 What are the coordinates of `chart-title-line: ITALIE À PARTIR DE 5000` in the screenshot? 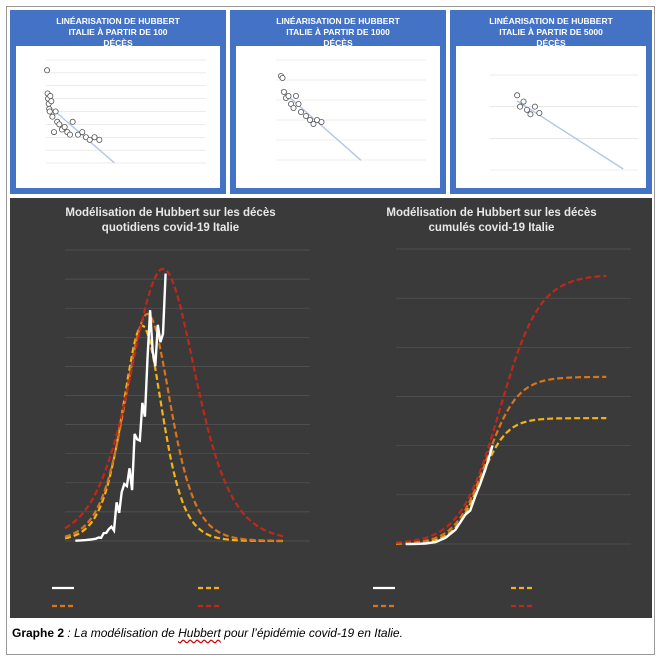 It's located at (551, 32).